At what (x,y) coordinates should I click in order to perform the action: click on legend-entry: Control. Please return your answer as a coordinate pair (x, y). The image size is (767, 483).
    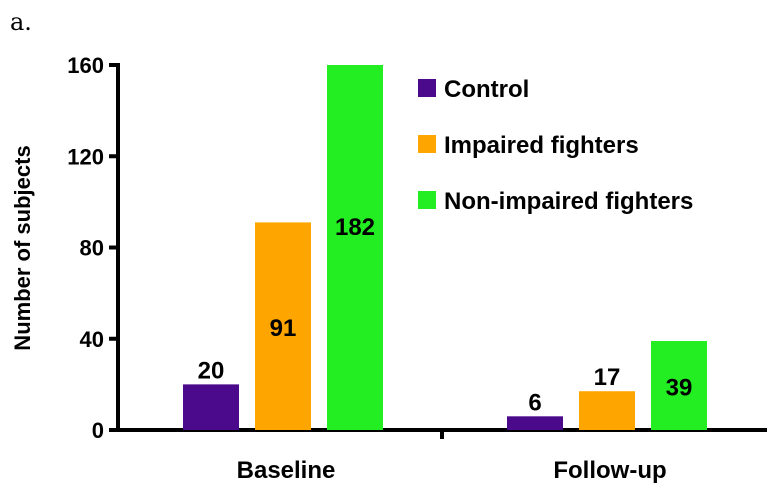
    Looking at the image, I should click on (486, 89).